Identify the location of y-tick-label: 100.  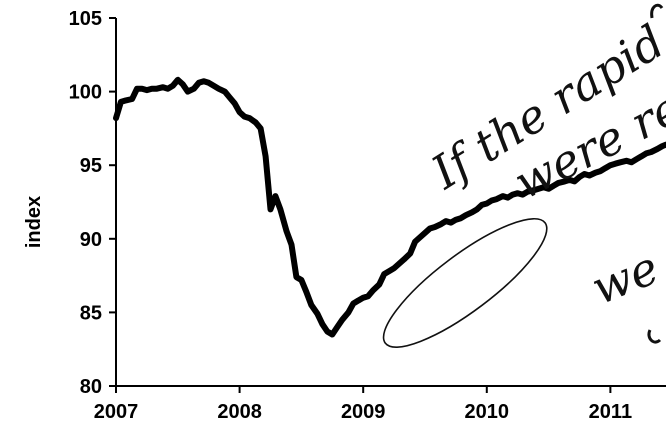
(85, 93).